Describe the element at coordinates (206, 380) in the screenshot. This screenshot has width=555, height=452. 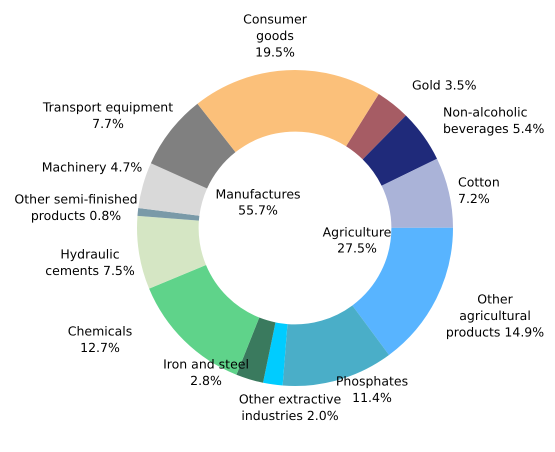
I see `data-label: 2.8%` at that location.